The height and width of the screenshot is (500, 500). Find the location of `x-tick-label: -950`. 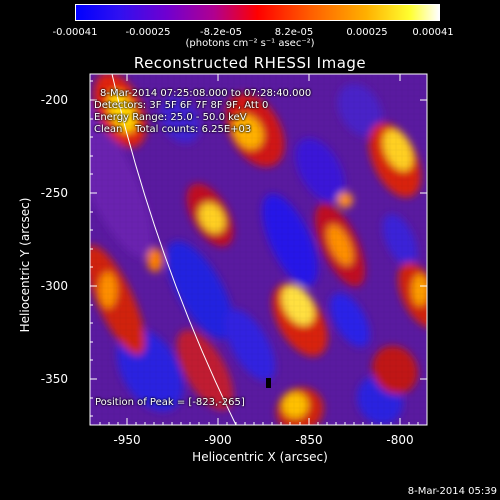

x-tick-label: -950 is located at coordinates (127, 440).